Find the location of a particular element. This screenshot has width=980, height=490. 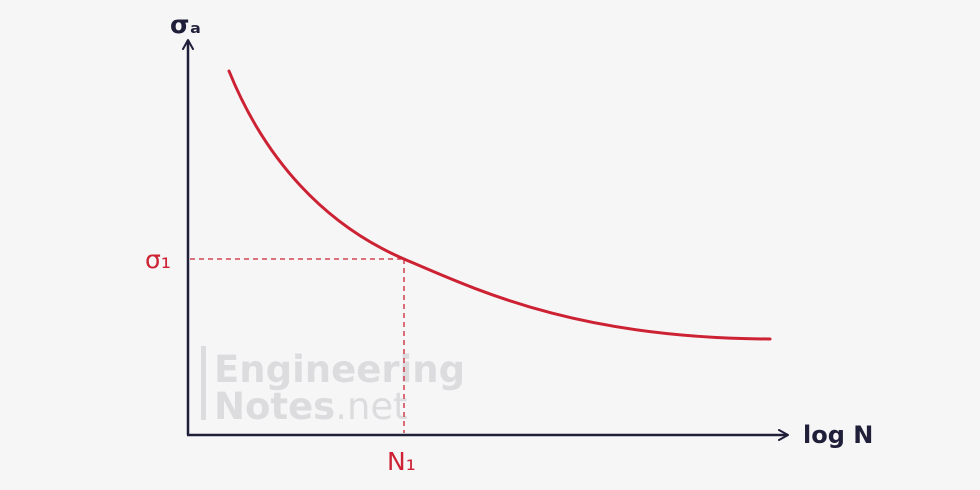

watermark-logo: Engineering Notes.net is located at coordinates (333, 387).